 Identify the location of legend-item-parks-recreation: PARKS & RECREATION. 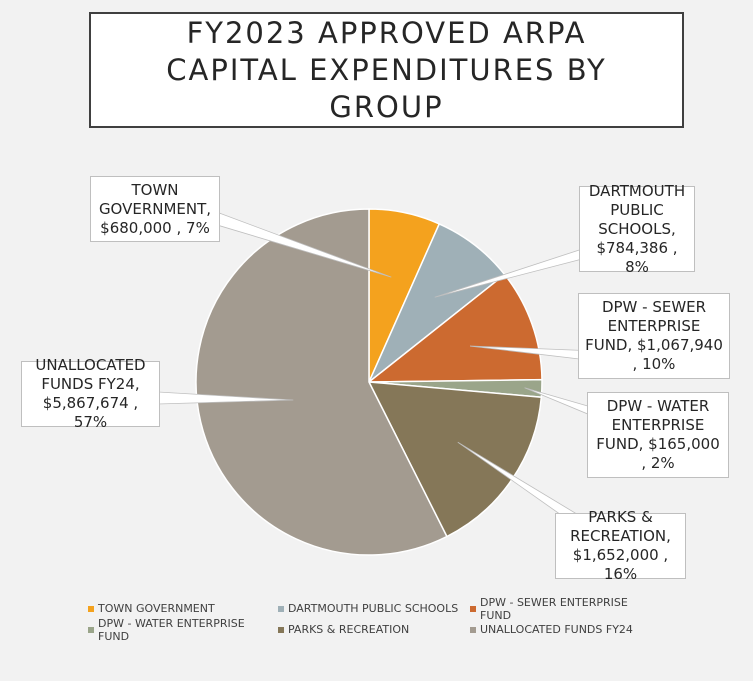
(374, 629).